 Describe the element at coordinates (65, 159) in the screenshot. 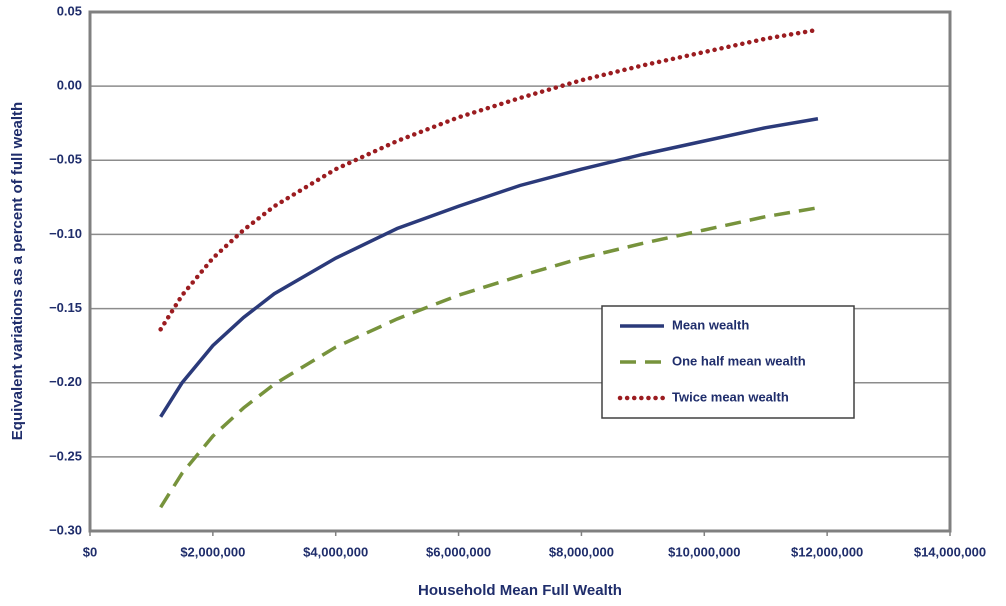

I see `y-tick-label: −0.05` at that location.